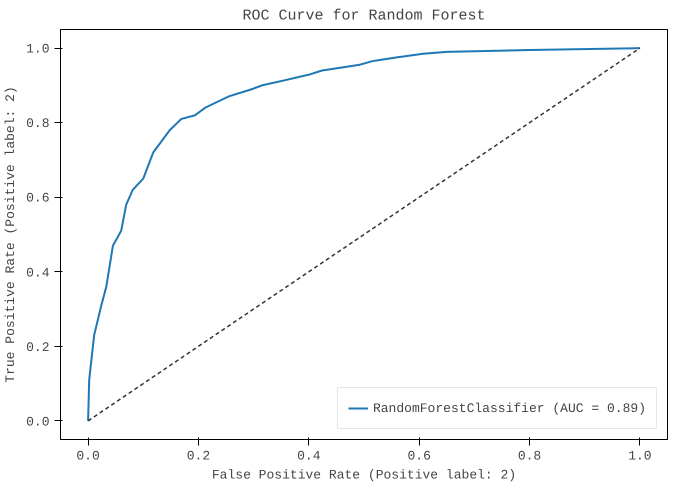  Describe the element at coordinates (198, 456) in the screenshot. I see `x-tick-label: 0.2` at that location.